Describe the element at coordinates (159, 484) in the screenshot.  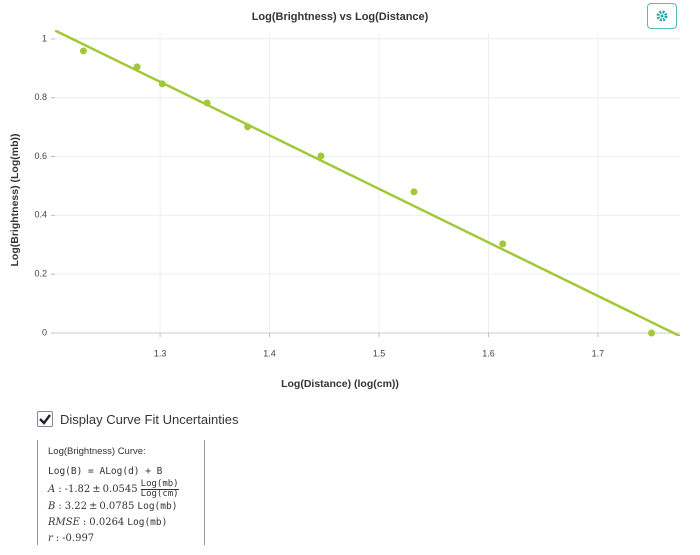
I see `unit-numerator: Log(mb)` at that location.